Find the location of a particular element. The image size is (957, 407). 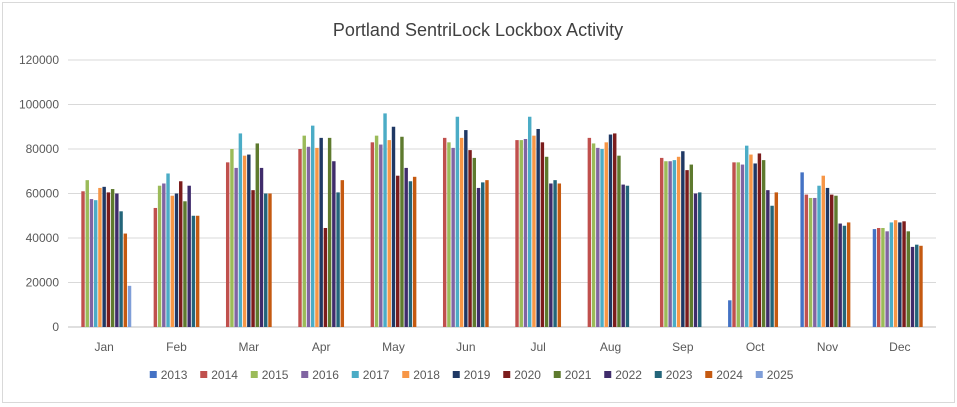

bar-2021-Sep is located at coordinates (691, 245).